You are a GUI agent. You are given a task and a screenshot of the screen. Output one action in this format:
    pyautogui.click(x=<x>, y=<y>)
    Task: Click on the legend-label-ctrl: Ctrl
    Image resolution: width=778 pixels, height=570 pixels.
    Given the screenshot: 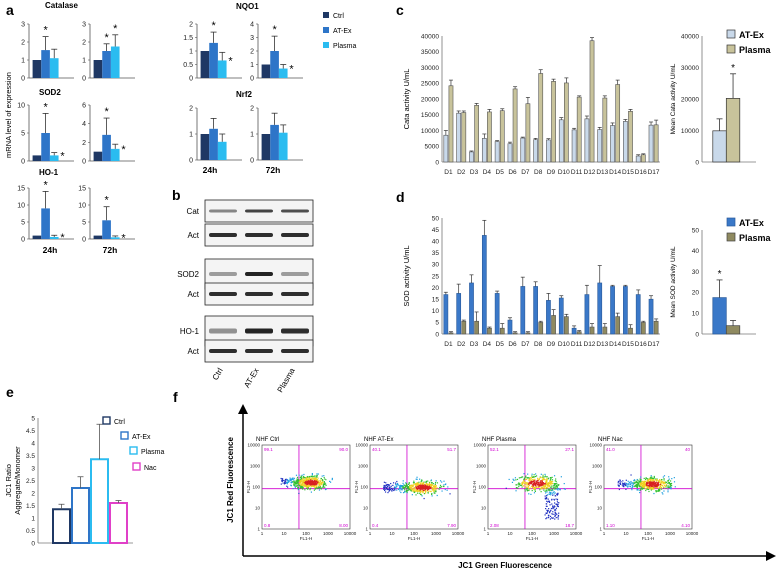 What is the action you would take?
    pyautogui.click(x=119, y=422)
    